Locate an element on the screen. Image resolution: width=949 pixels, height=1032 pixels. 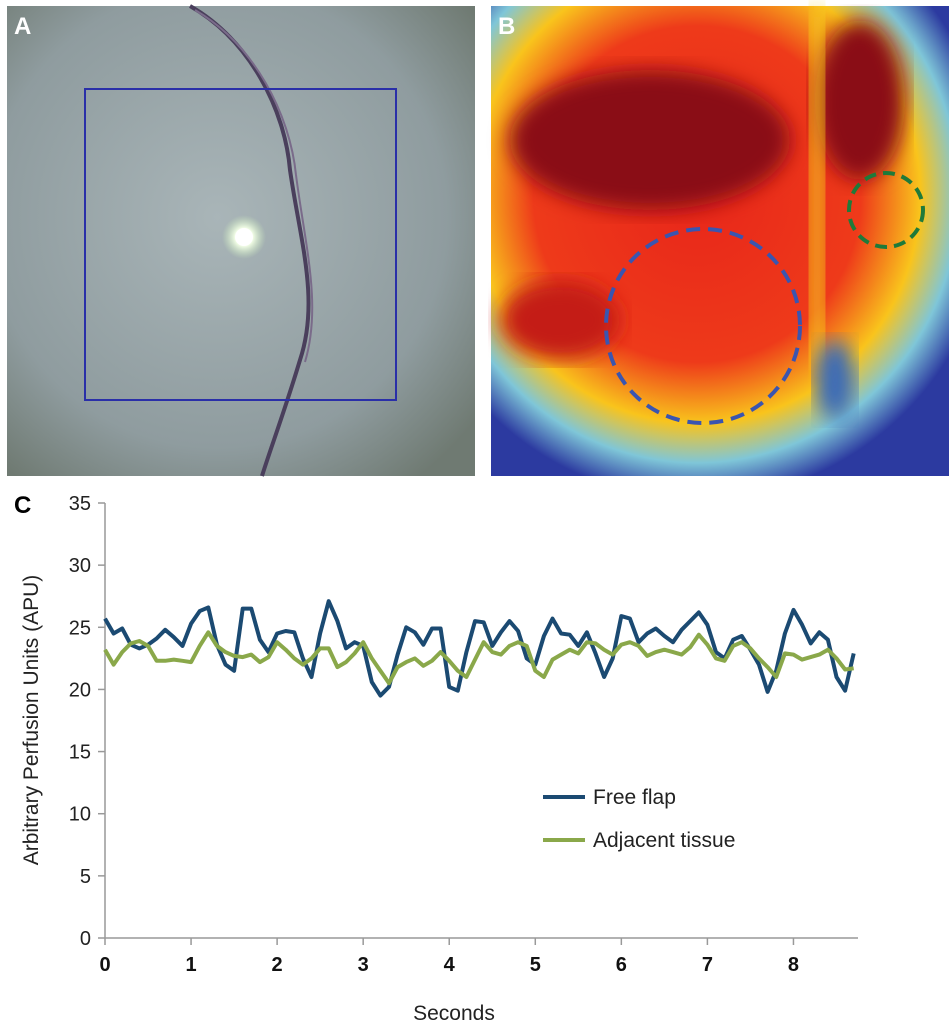
y-tick-label: 5 is located at coordinates (85, 877).